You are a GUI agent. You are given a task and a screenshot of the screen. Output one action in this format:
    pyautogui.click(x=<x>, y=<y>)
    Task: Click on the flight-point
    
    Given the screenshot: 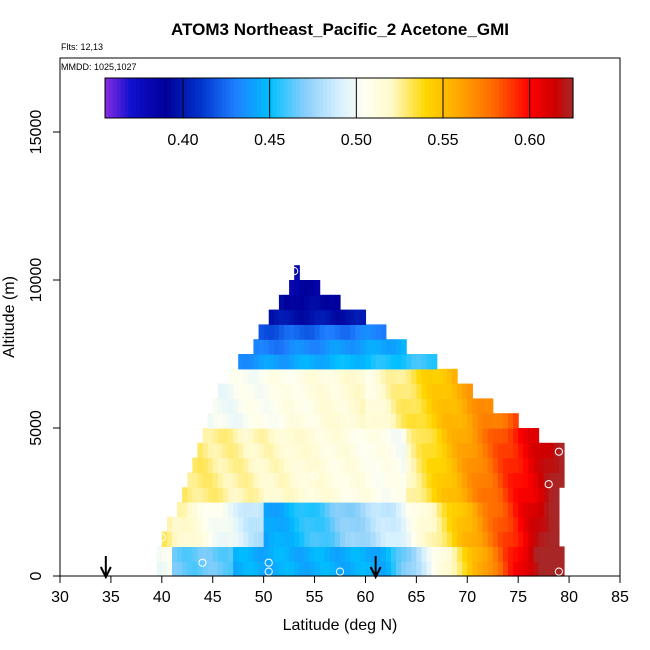 What is the action you would take?
    pyautogui.click(x=340, y=571)
    